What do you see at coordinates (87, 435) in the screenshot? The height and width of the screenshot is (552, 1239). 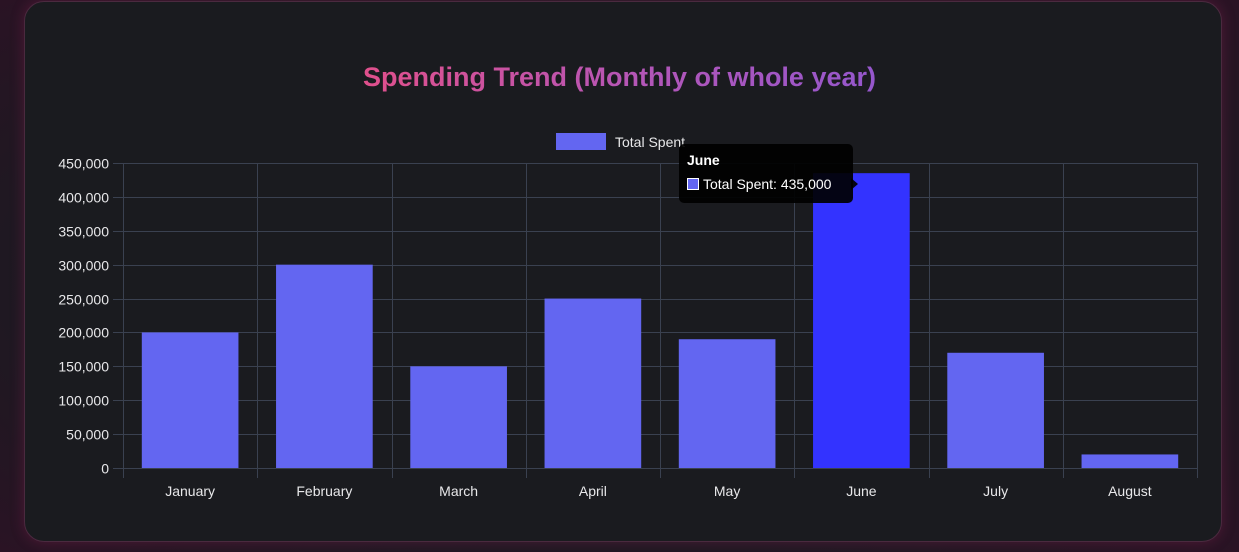 I see `y-tick-label: 50,000` at bounding box center [87, 435].